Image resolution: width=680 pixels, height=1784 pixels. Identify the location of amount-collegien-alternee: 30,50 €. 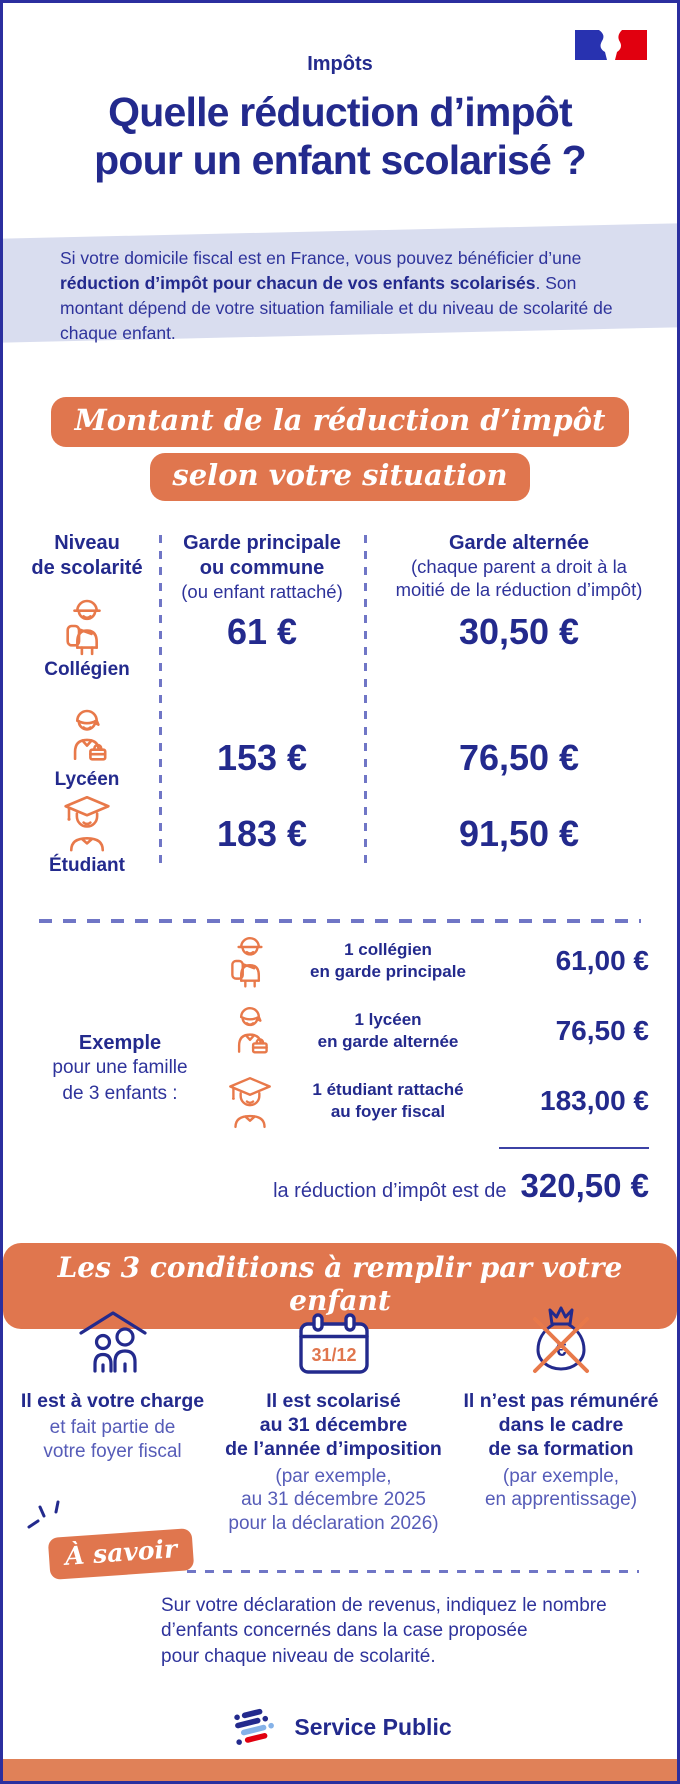
(519, 631).